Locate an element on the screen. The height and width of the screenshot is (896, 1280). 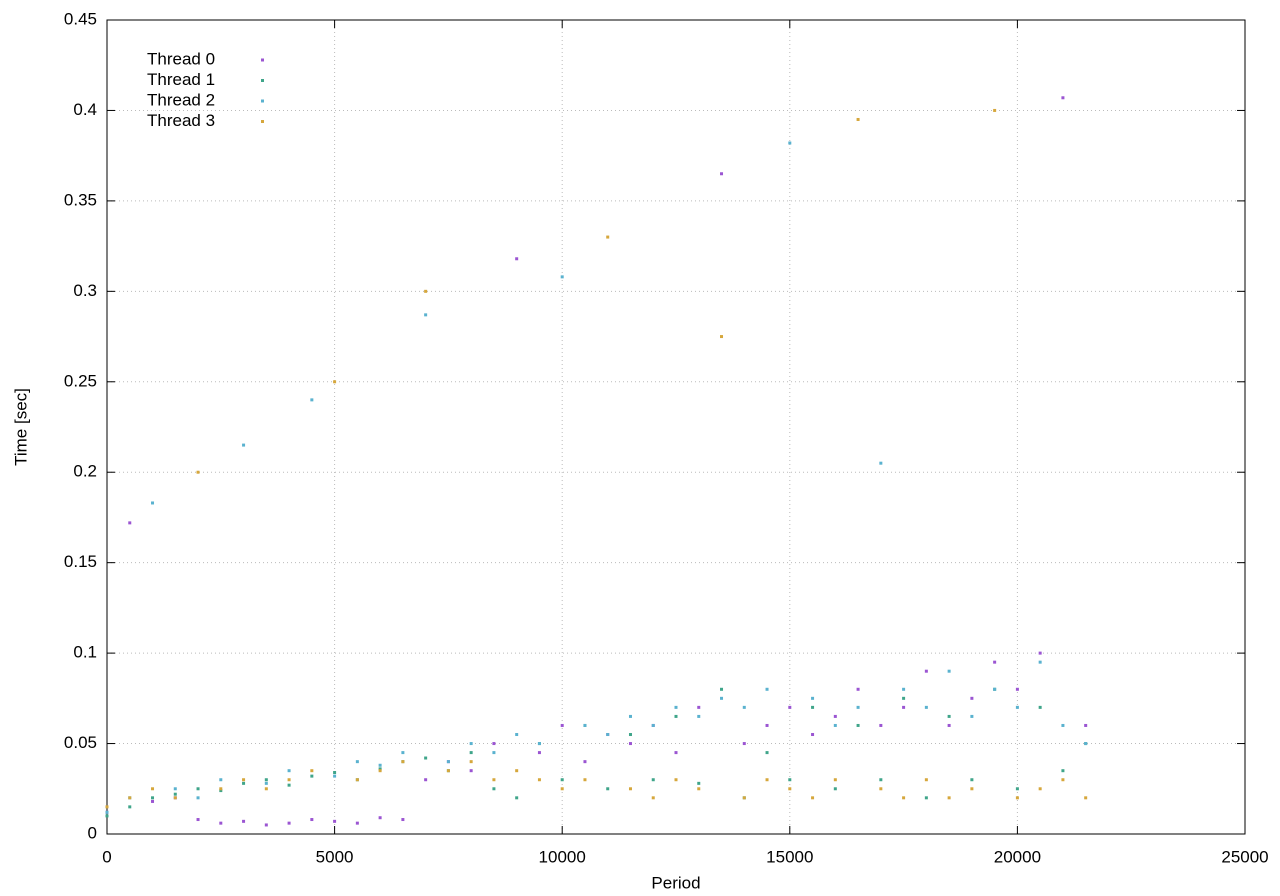
legend-label: Thread 1 is located at coordinates (181, 79).